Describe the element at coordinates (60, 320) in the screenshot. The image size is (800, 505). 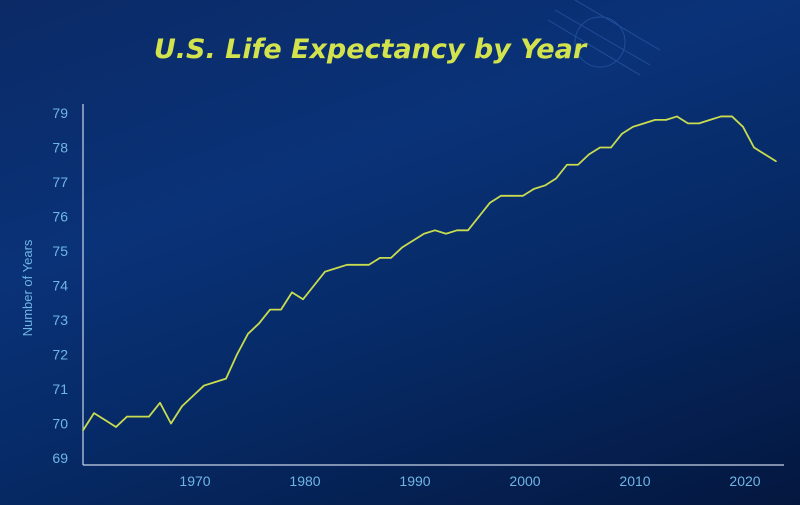
I see `y-tick-label: 73` at that location.